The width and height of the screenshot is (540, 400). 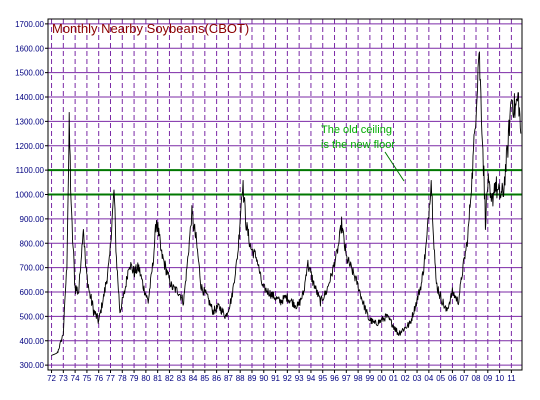 I want to click on y-tick-label: 1000.00, so click(x=29, y=195).